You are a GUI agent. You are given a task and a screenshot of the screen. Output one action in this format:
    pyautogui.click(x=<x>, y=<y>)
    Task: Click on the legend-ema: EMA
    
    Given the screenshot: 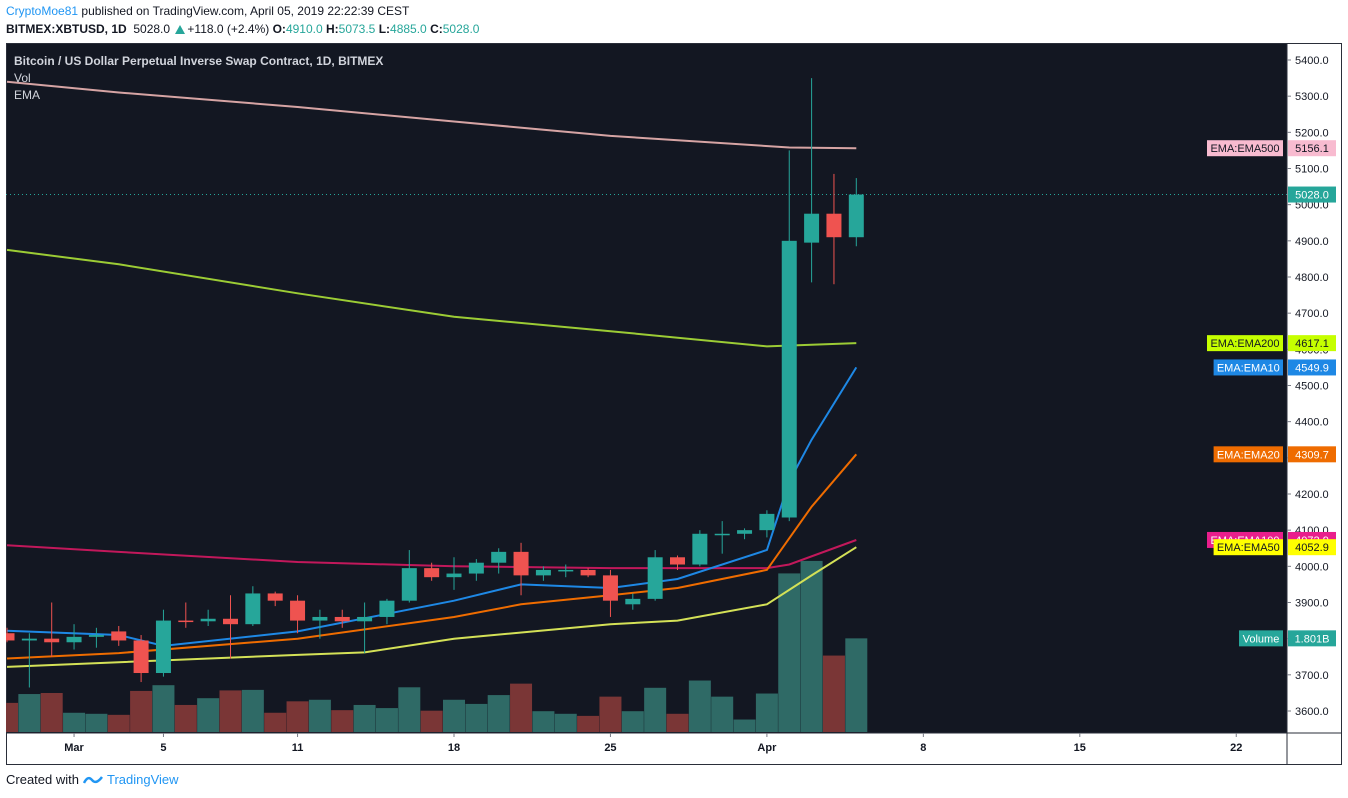 What is the action you would take?
    pyautogui.click(x=27, y=95)
    